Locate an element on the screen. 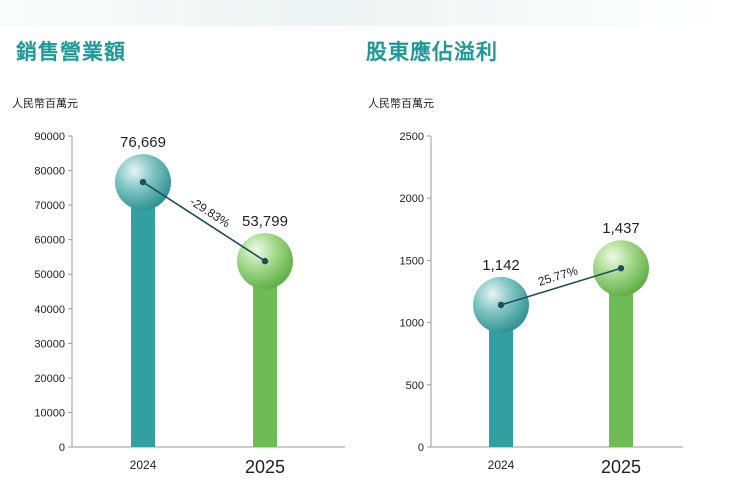 This screenshot has height=500, width=729. y-tick-label: 10000 is located at coordinates (49, 413).